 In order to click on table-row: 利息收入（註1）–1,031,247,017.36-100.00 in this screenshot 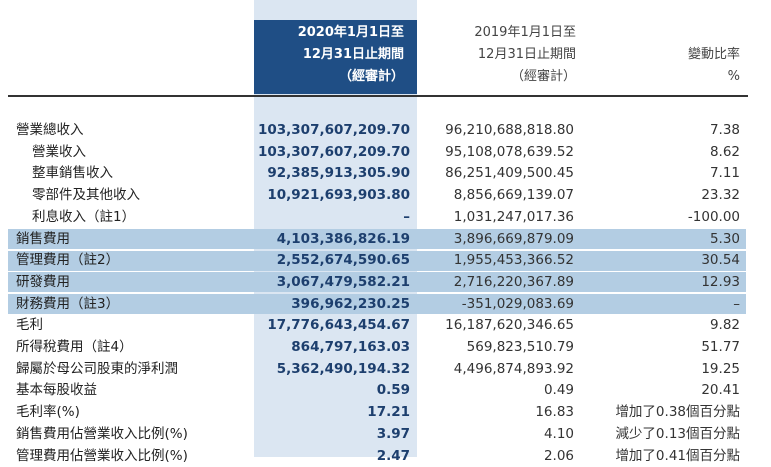, I will do `click(385, 218)`.